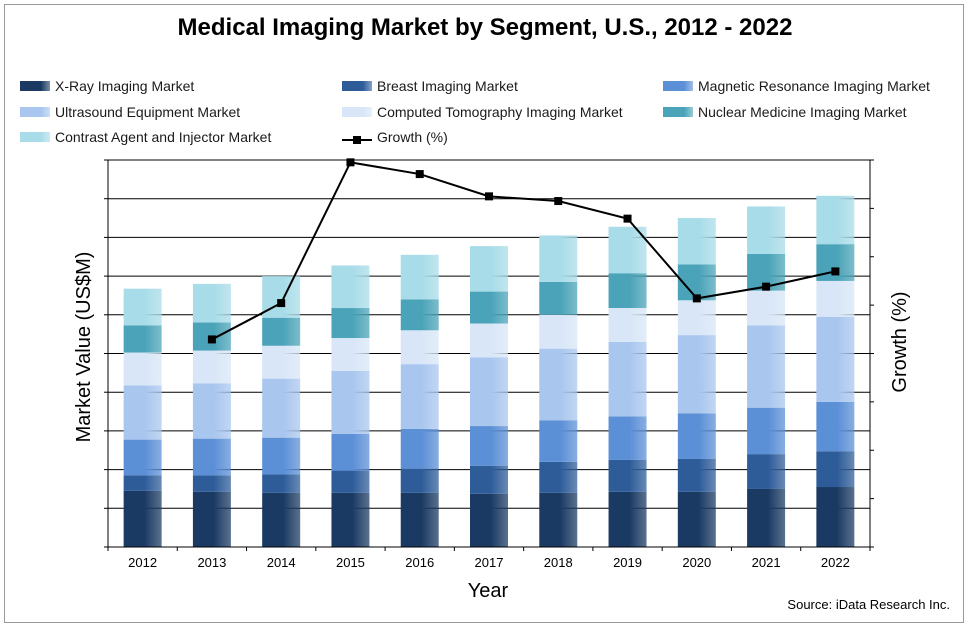 Image resolution: width=970 pixels, height=629 pixels. I want to click on legend-label: Contrast Agent and Injector Market, so click(163, 137).